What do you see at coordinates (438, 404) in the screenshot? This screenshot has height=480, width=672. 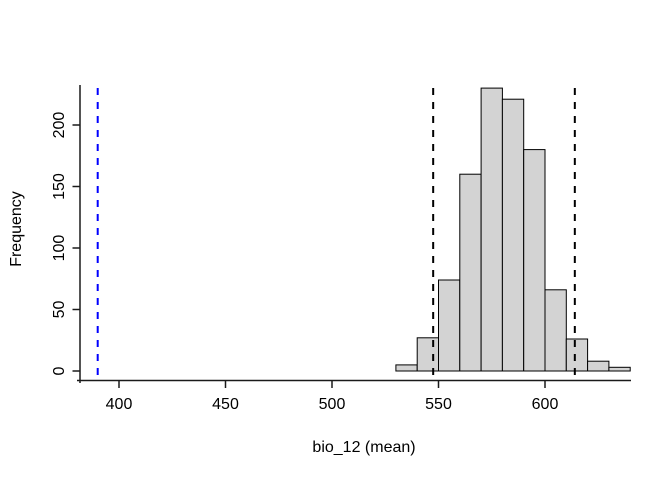 I see `x-axis-tick-label: 550` at bounding box center [438, 404].